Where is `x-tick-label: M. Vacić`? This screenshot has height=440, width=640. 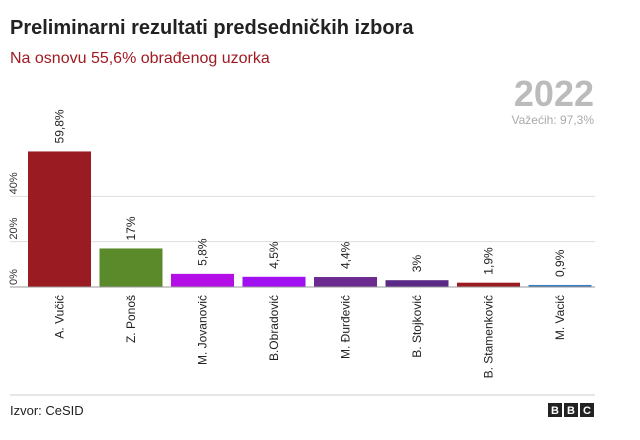 x-tick-label: M. Vacić is located at coordinates (560, 317).